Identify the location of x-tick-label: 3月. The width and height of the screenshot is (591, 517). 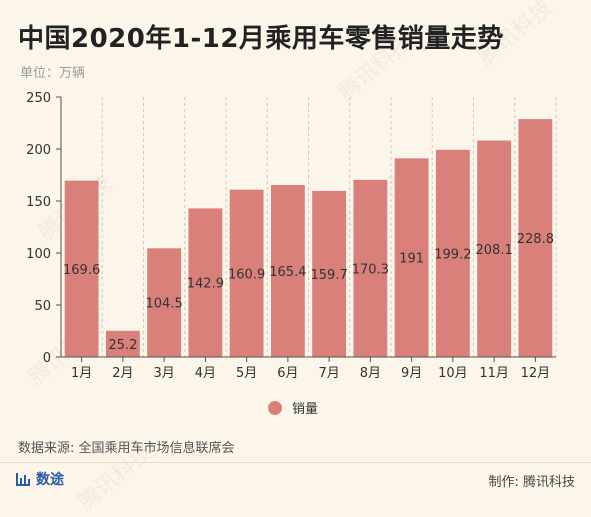
(163, 373).